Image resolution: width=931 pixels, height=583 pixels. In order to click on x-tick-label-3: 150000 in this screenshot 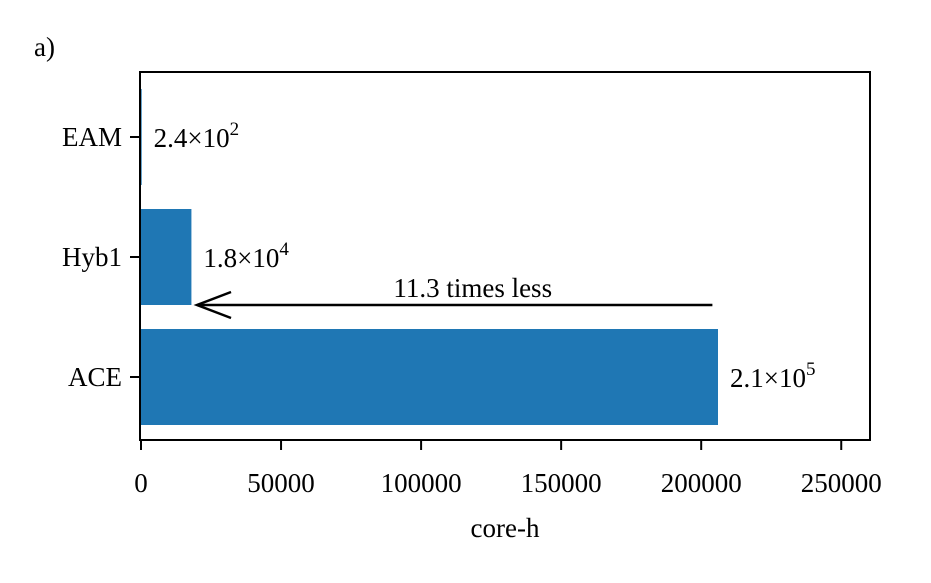, I will do `click(561, 483)`.